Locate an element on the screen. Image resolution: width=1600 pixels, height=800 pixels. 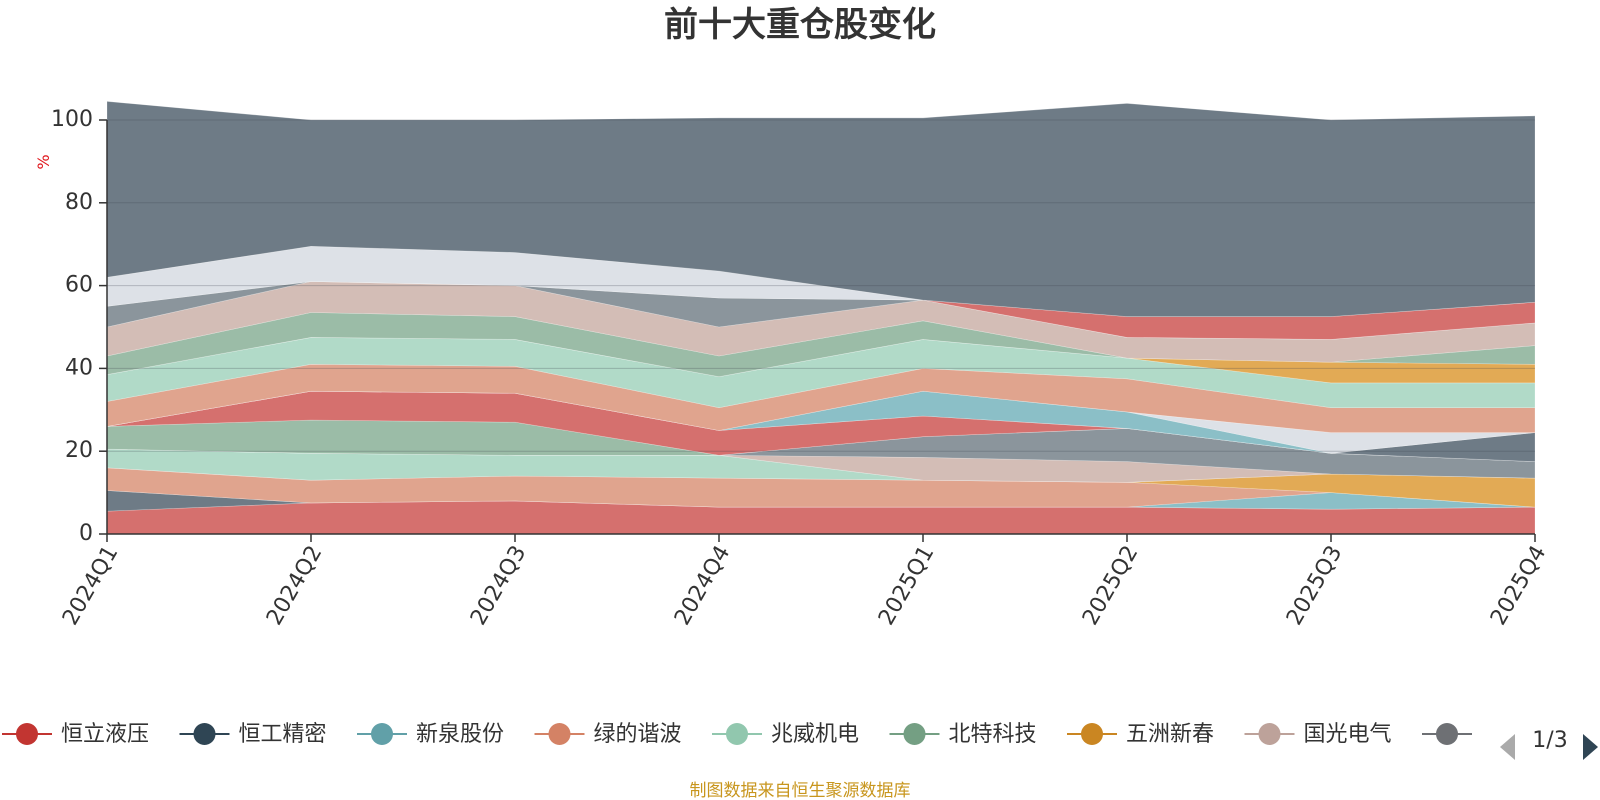
legend-label-4: 兆威机电 is located at coordinates (815, 734).